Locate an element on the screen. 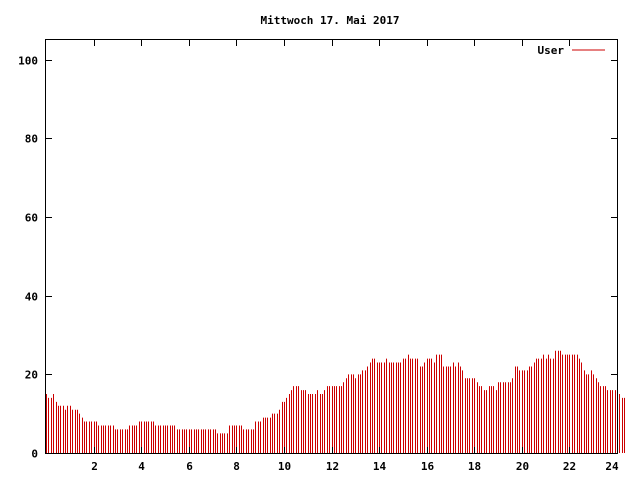  x-tick-label: 20 is located at coordinates (522, 466).